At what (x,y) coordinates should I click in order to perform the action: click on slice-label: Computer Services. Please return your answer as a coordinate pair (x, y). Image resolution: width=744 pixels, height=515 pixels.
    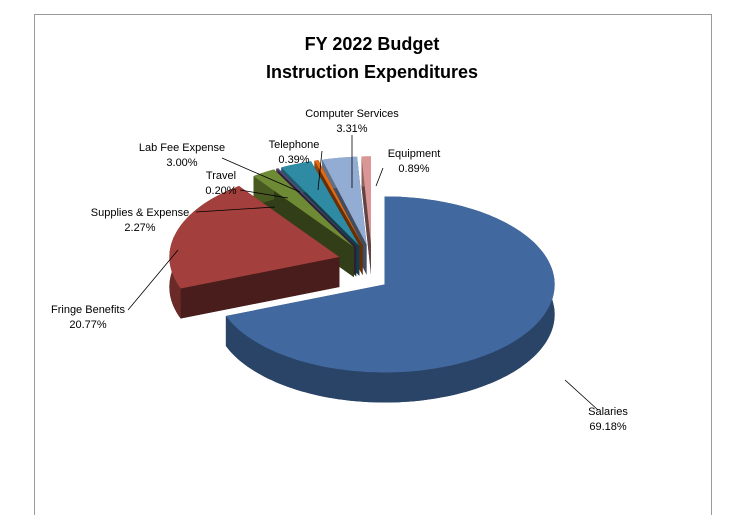
    Looking at the image, I should click on (352, 114).